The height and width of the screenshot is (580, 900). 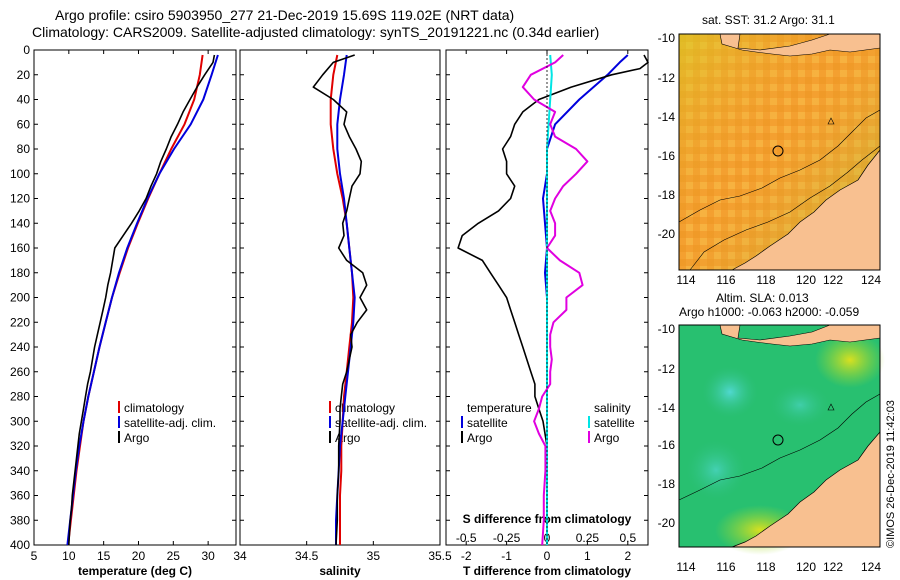 What do you see at coordinates (20, 545) in the screenshot?
I see `depth-tick-label: 400` at bounding box center [20, 545].